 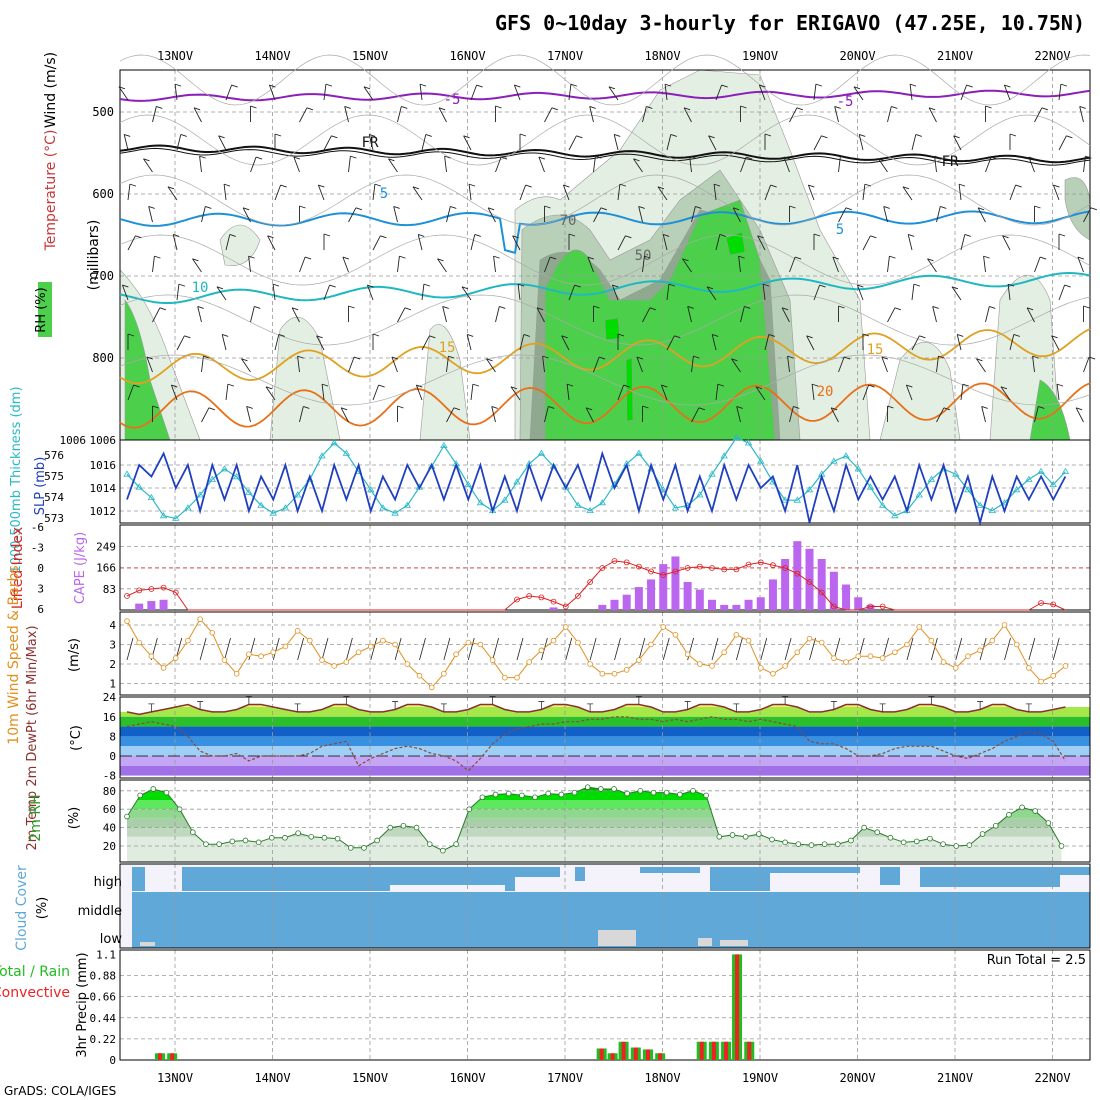 What do you see at coordinates (112, 645) in the screenshot?
I see `wind10-tick-3: 3` at bounding box center [112, 645].